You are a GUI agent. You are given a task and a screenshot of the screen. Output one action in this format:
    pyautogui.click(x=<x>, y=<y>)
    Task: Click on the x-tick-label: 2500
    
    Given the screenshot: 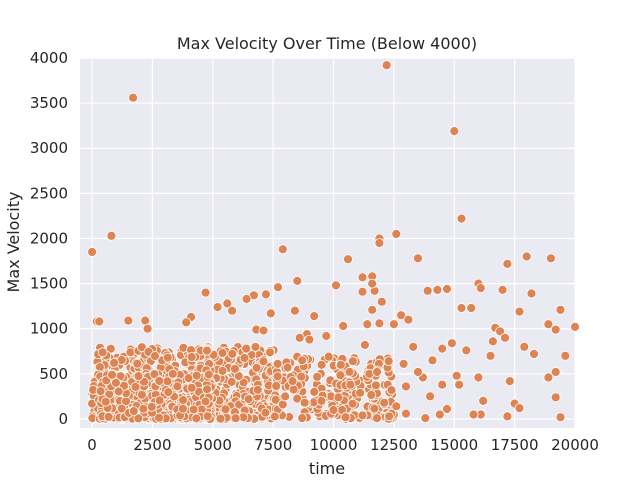 What is the action you would take?
    pyautogui.click(x=152, y=445)
    